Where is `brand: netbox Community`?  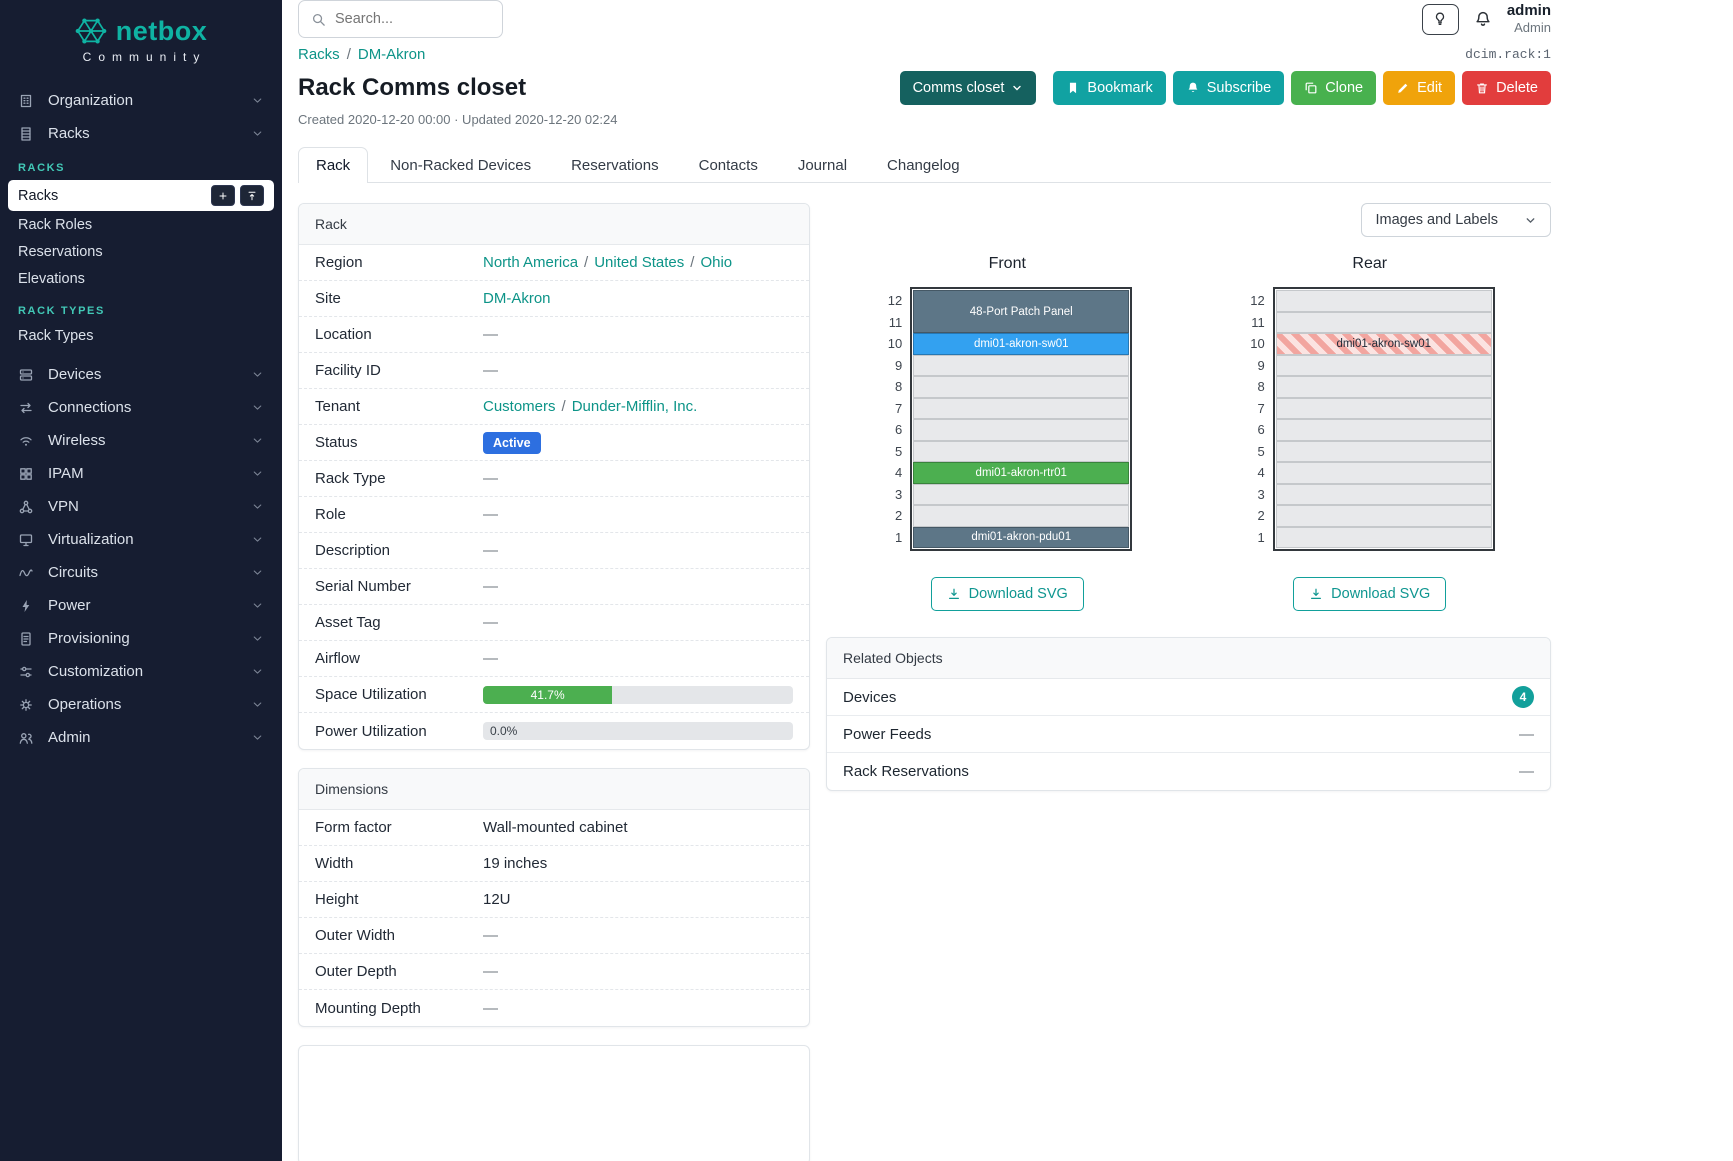 brand: netbox Community is located at coordinates (141, 37).